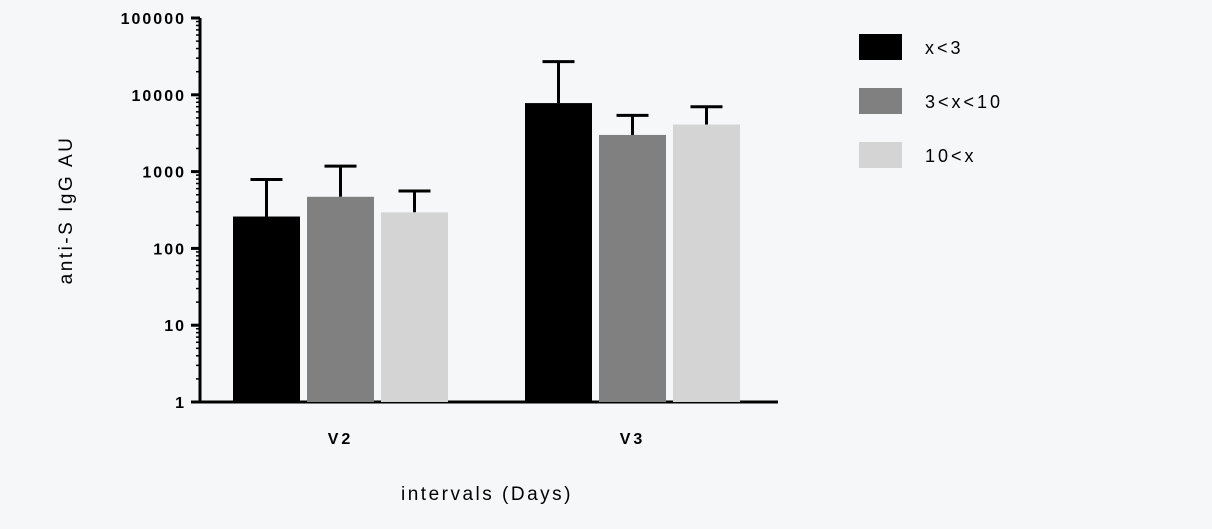  Describe the element at coordinates (180, 403) in the screenshot. I see `y-tick-label: 1` at that location.